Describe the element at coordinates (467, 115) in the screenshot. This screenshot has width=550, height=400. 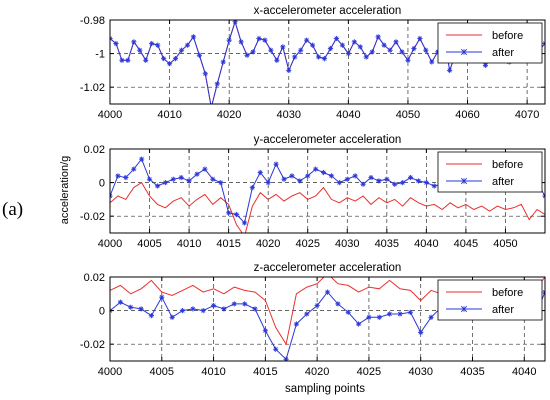
I see `x-tick-label: 4060` at that location.